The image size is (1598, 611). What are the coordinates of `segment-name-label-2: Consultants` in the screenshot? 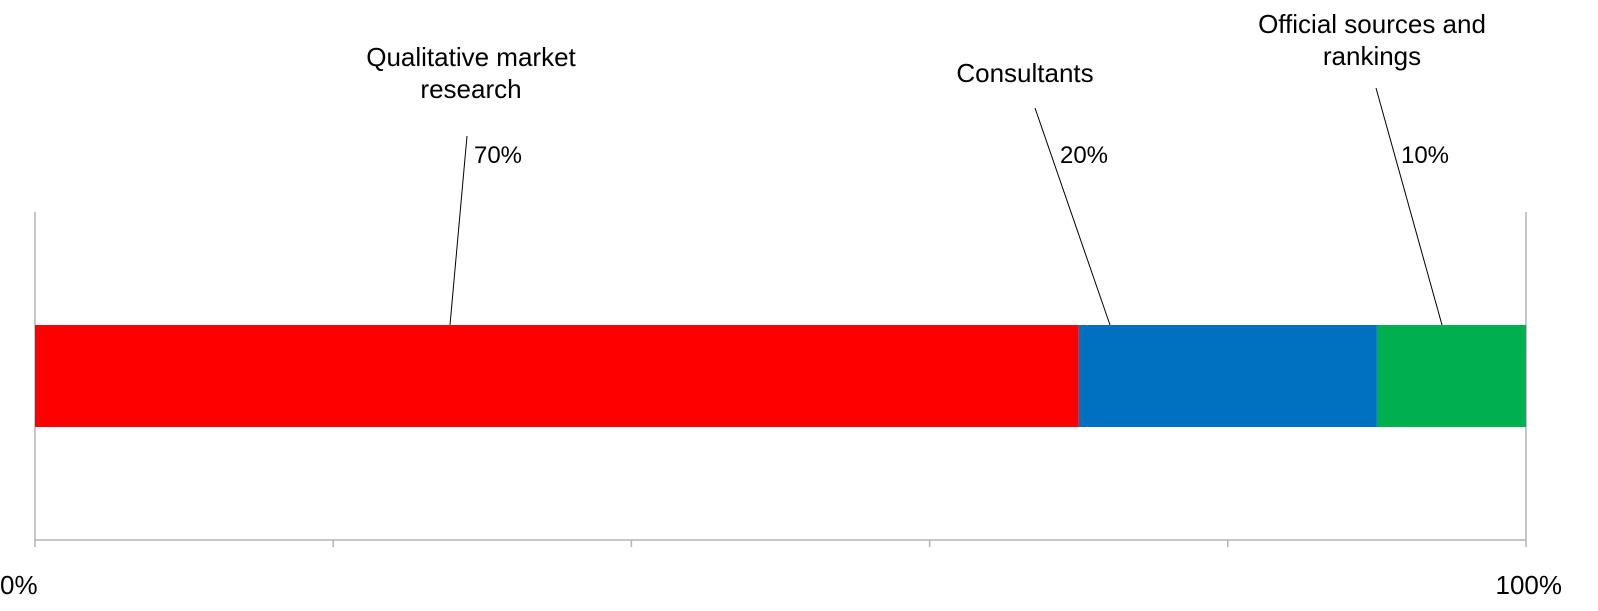 It's located at (1024, 73).